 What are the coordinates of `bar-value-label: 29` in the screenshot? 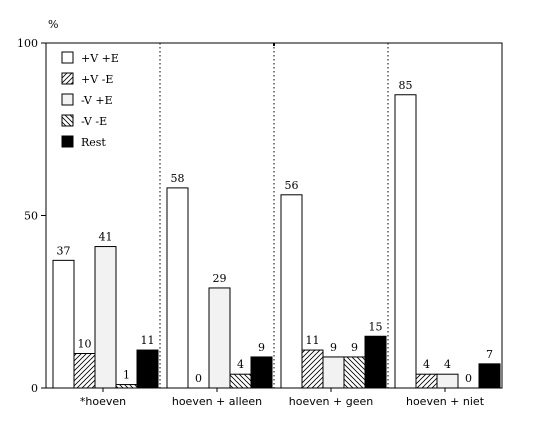 It's located at (220, 278).